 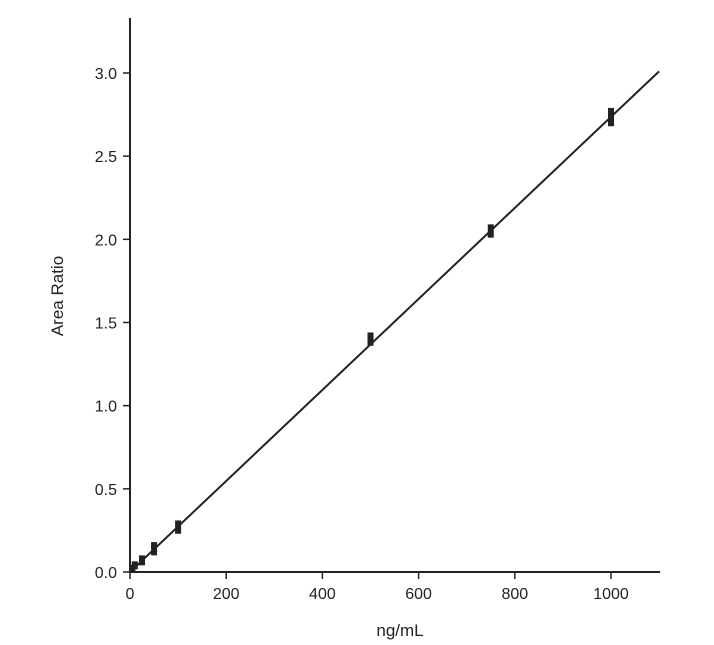 I want to click on y-tick-label: 1.5, so click(x=106, y=324).